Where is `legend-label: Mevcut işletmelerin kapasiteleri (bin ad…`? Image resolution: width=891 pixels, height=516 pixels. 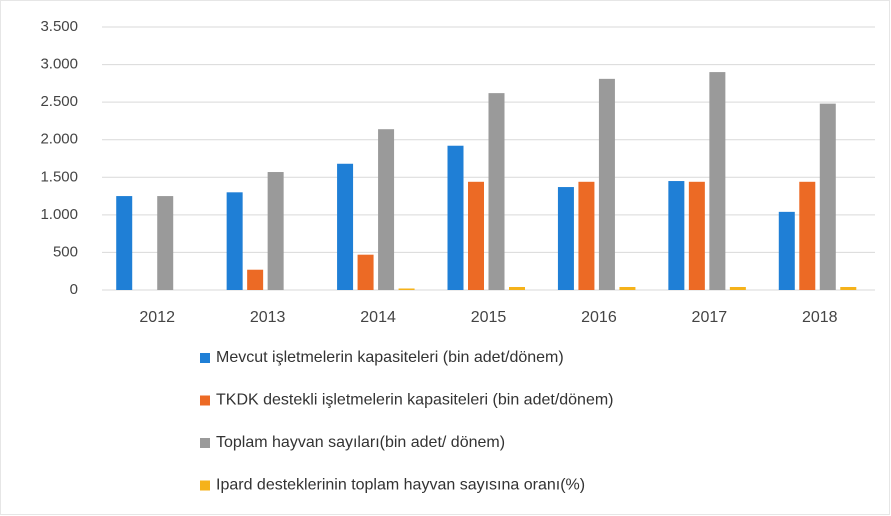 legend-label: Mevcut işletmelerin kapasiteleri (bin ad… is located at coordinates (390, 357).